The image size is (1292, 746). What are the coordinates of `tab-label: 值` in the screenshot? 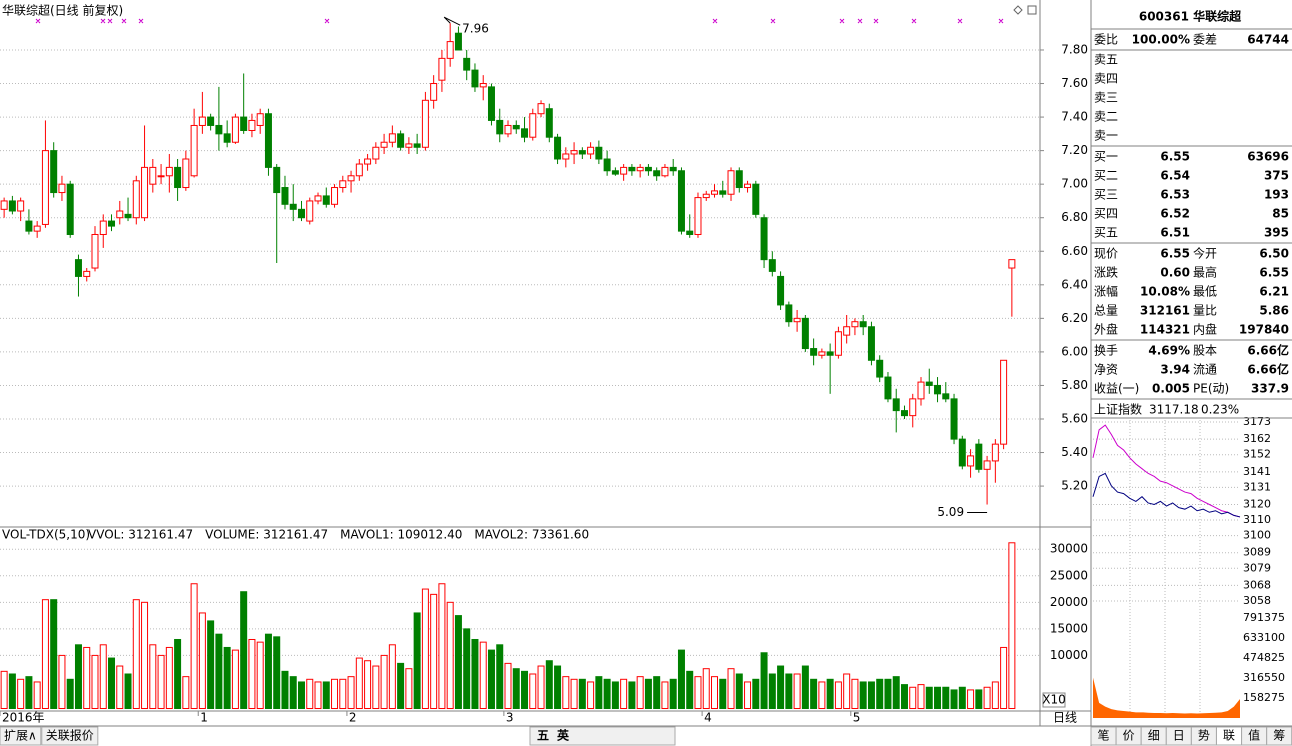 It's located at (1254, 735).